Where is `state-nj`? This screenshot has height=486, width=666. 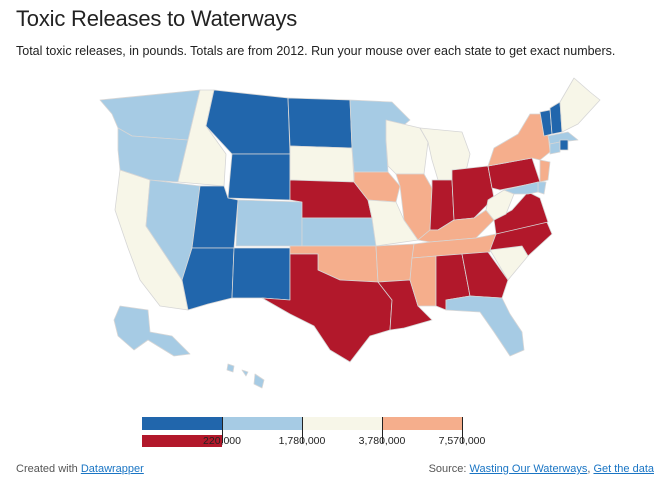
state-nj is located at coordinates (545, 171).